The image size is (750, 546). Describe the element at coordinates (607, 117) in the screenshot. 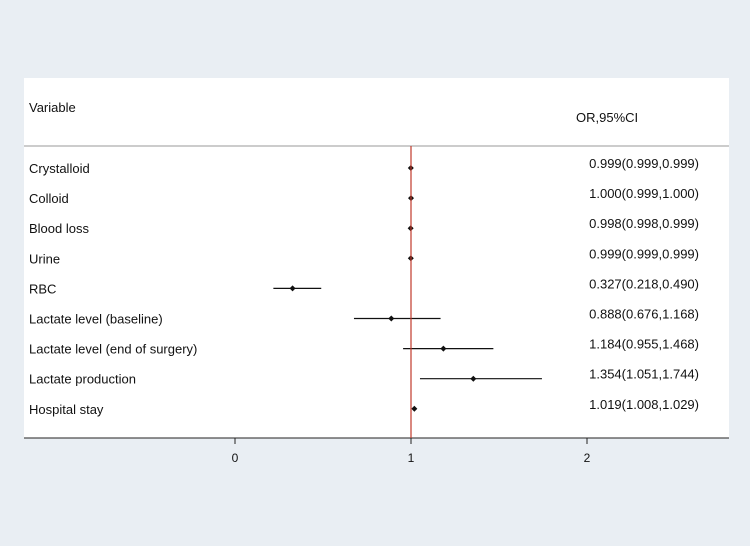

I see `estimate-header: OR,95%CI` at that location.